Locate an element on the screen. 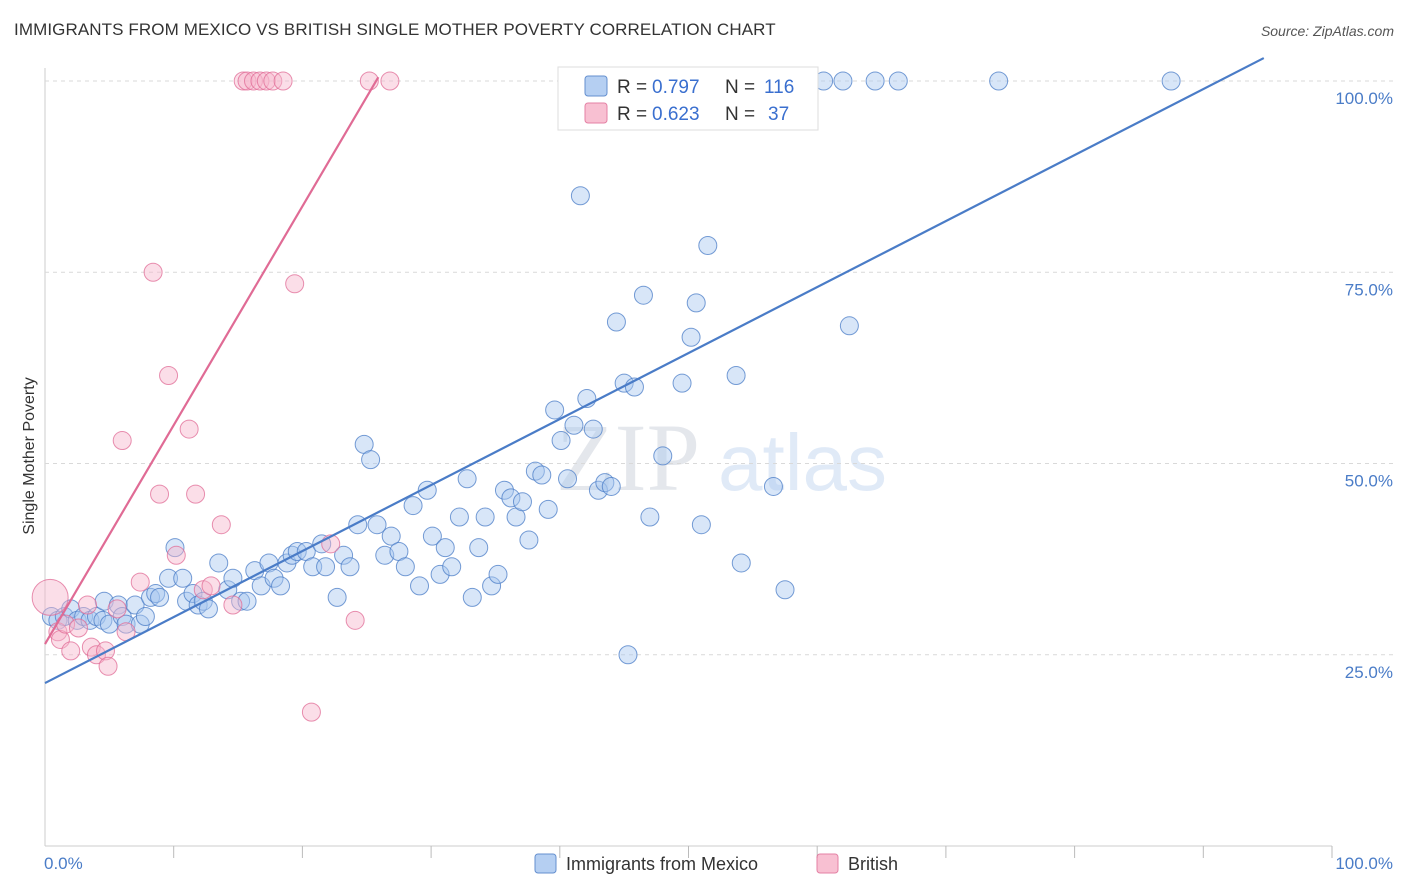  y-tick-label-75: 75.0% is located at coordinates (1369, 289).